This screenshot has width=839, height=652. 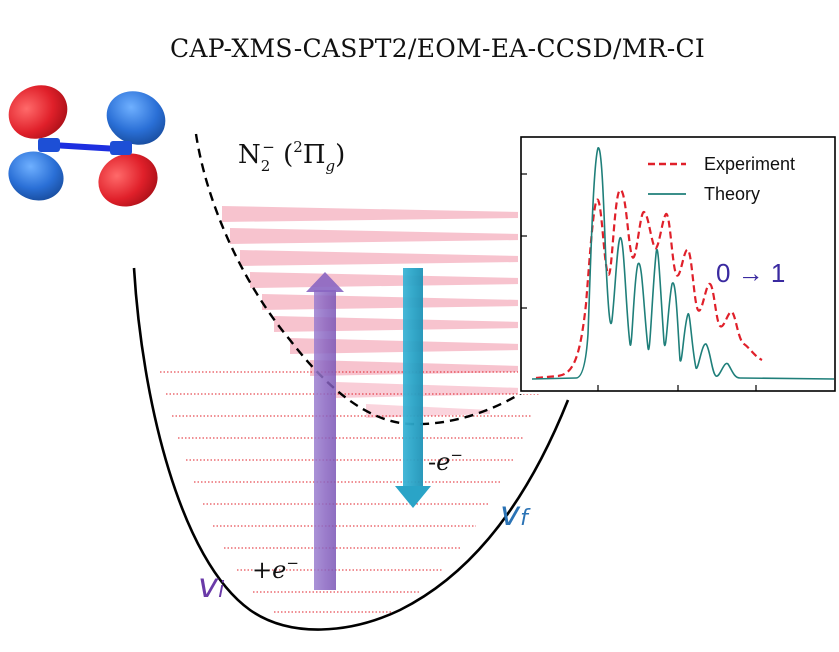 What do you see at coordinates (249, 155) in the screenshot?
I see `state-base: N` at bounding box center [249, 155].